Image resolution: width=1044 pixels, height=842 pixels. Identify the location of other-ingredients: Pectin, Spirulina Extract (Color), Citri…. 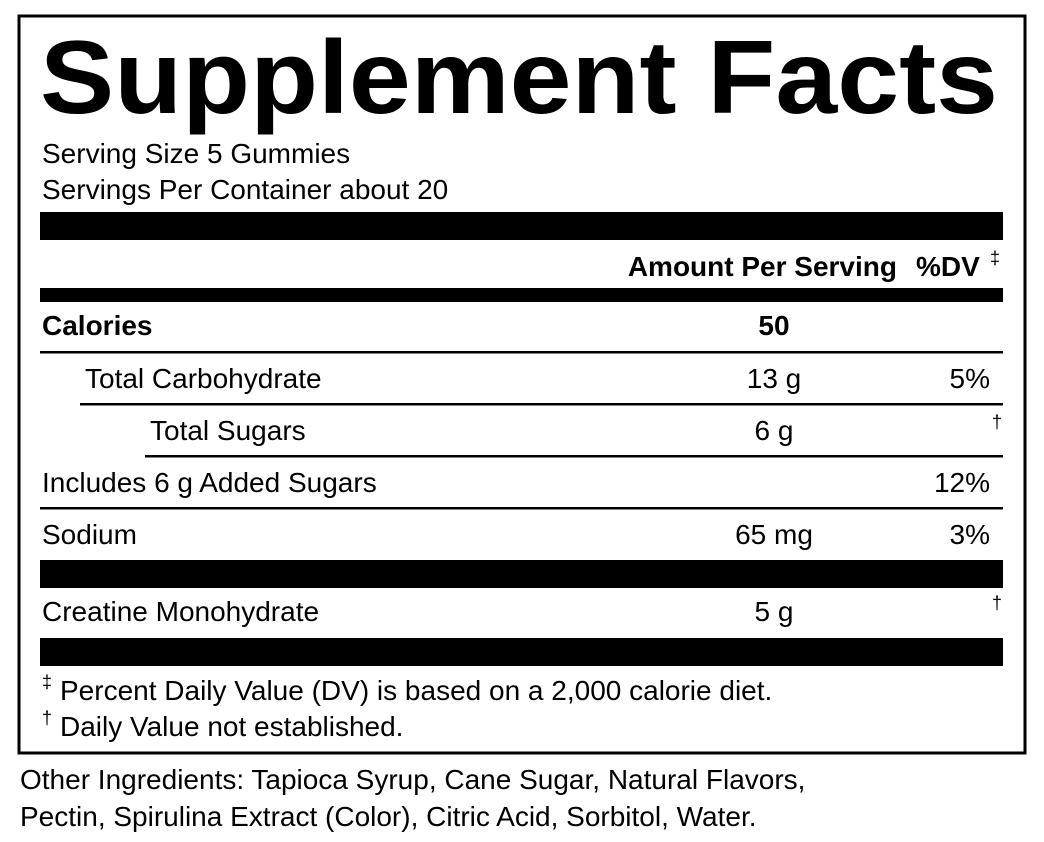
(388, 816).